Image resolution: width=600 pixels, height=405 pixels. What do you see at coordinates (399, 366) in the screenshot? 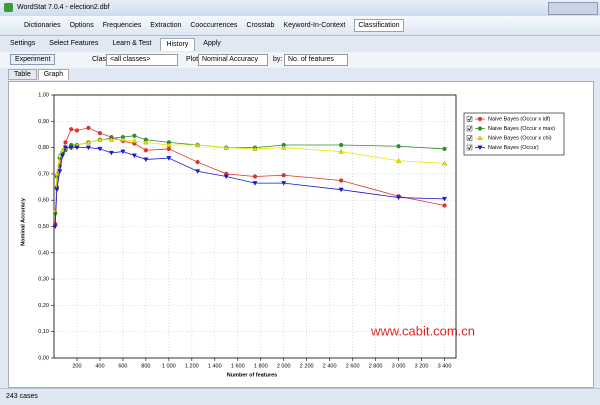
I see `x-tick-label: 3 000` at bounding box center [399, 366].